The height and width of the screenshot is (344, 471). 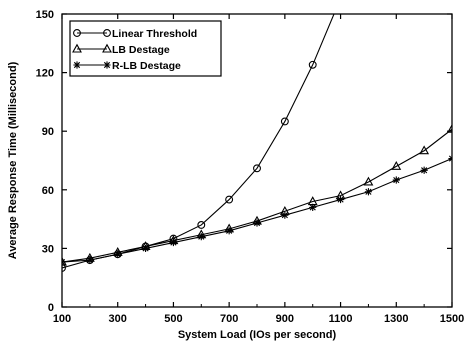 I want to click on legend-label: R-LB Destage, so click(x=146, y=66).